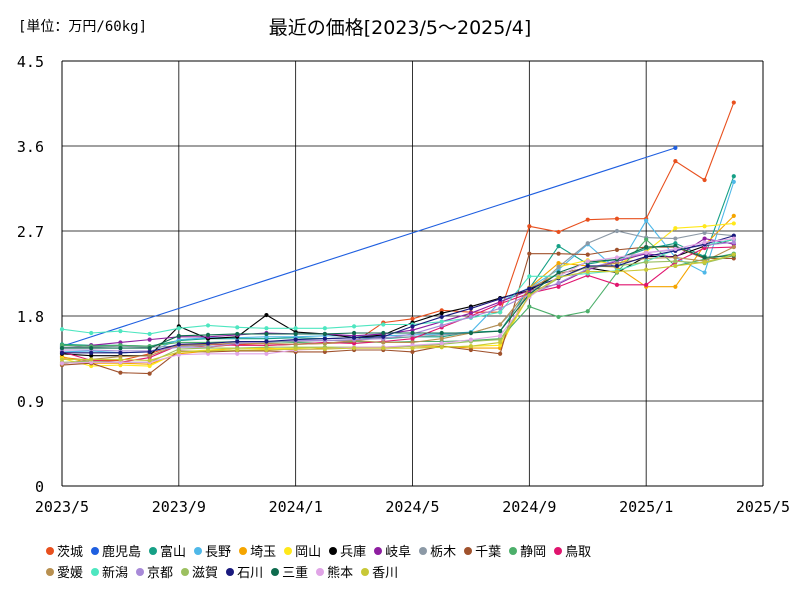 The image size is (800, 600). I want to click on x-tick-label: 2024/5, so click(412, 507).